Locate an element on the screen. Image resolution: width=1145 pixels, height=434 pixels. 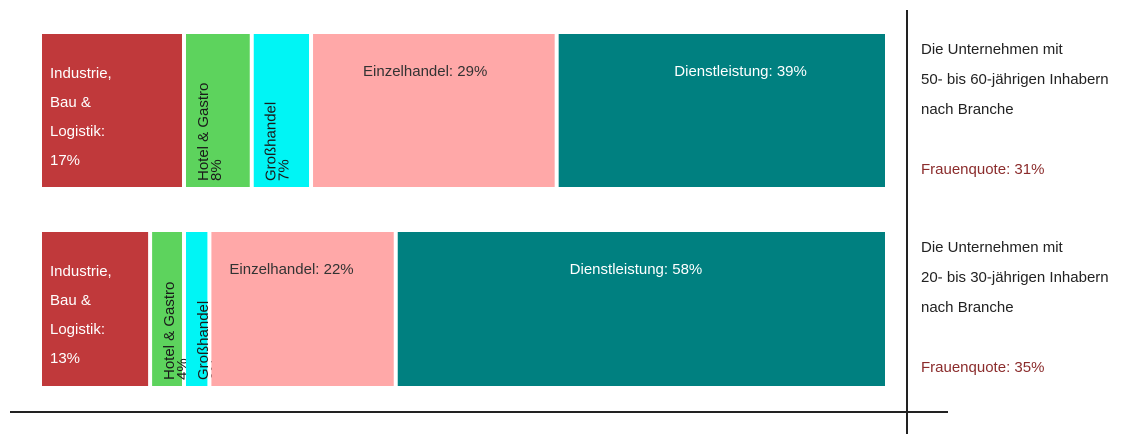
segment-label: Einzelhandel: 29% is located at coordinates (425, 71).